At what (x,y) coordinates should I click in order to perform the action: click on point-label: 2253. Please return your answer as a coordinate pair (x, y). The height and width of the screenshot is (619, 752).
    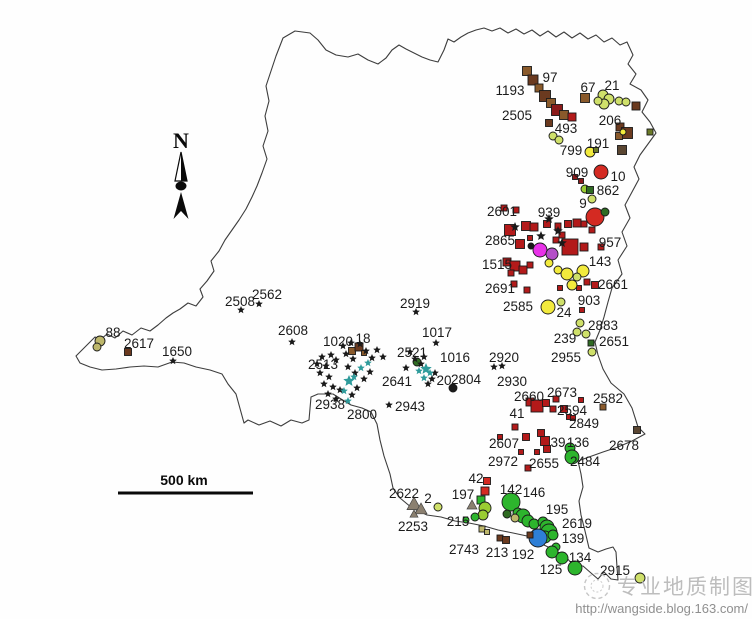
    Looking at the image, I should click on (413, 526).